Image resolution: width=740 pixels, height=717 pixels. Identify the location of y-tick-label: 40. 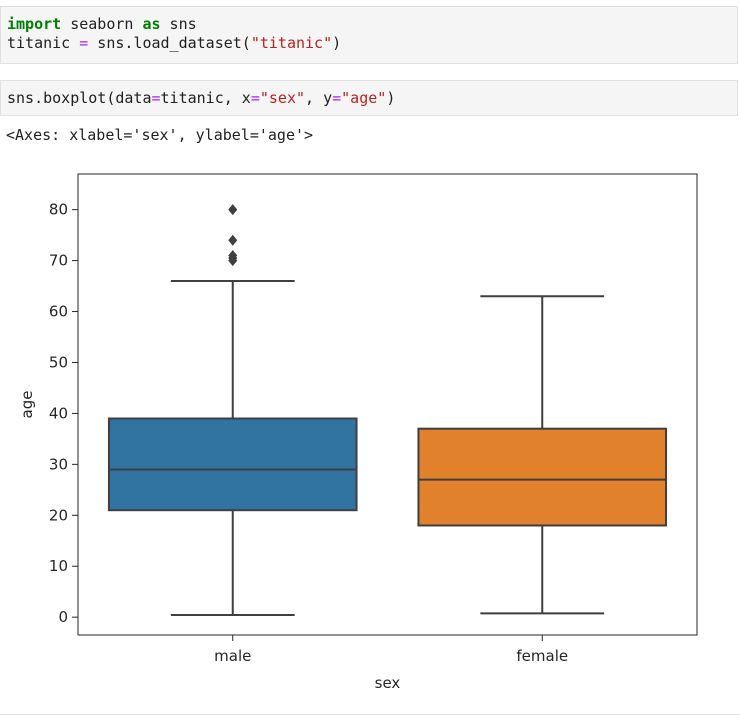
(58, 413).